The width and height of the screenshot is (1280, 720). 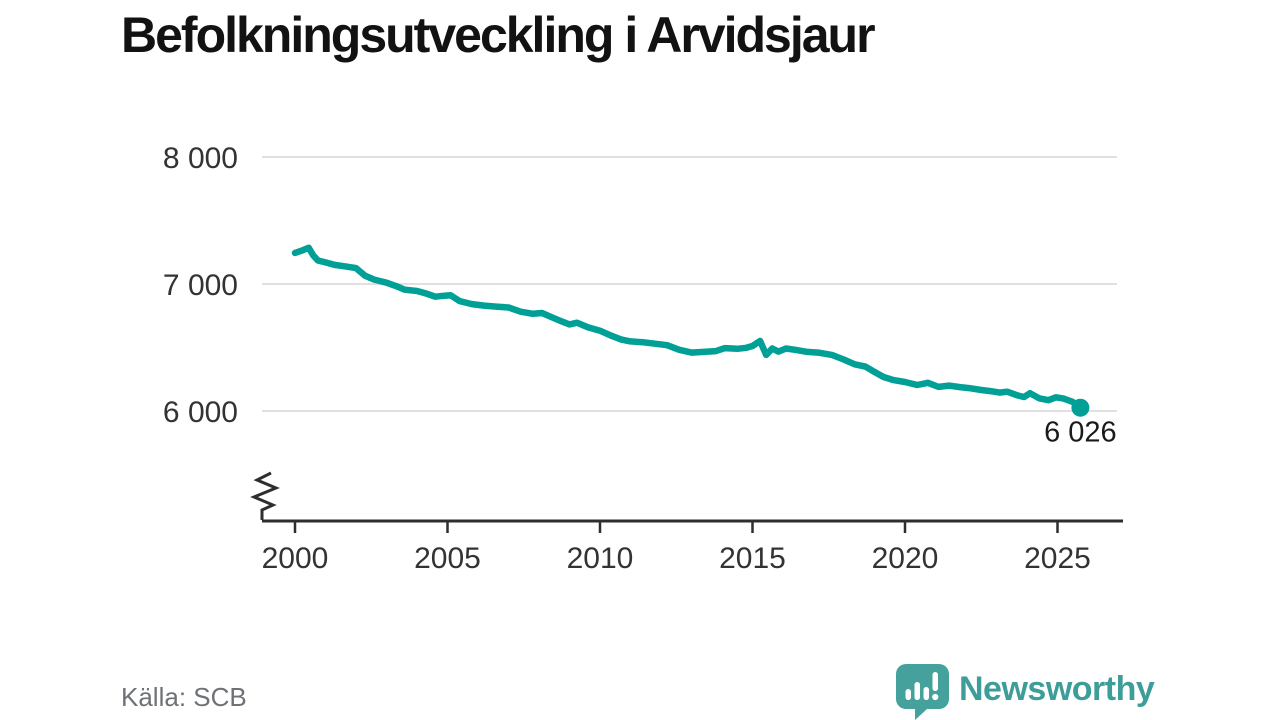 I want to click on newsworthy-wordmark: Newsworthy, so click(x=1057, y=689).